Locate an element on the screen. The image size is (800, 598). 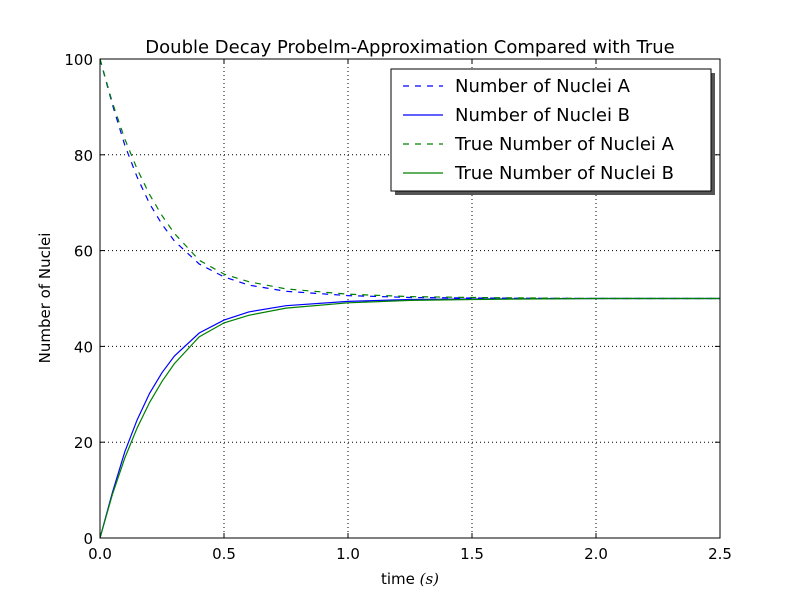
y-tick-label: 20 is located at coordinates (83, 443).